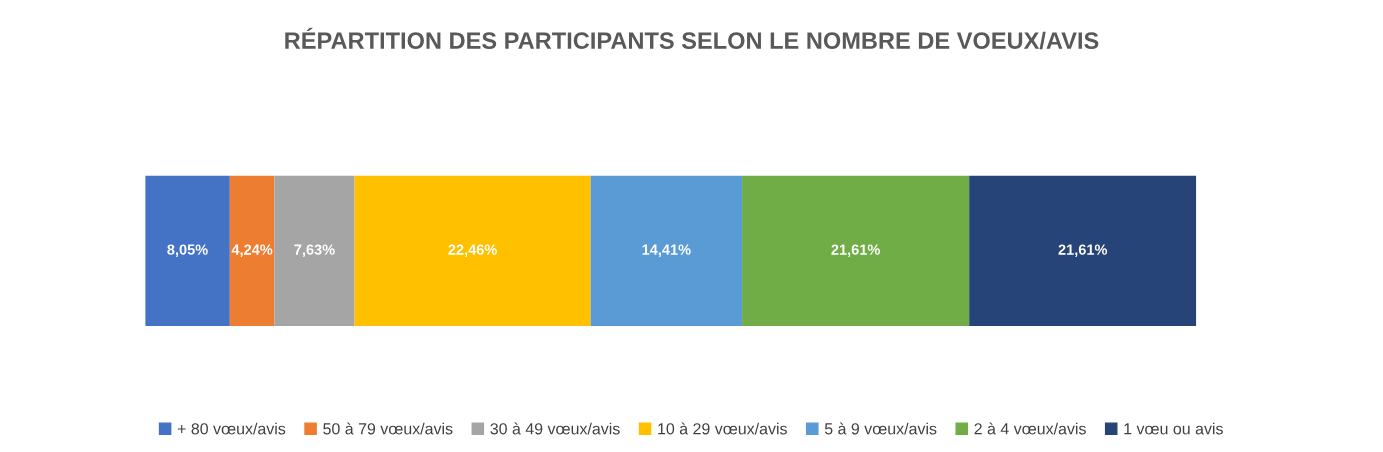 The width and height of the screenshot is (1383, 452). Describe the element at coordinates (388, 428) in the screenshot. I see `legend-label: 50 à 79 vœux/avis` at that location.